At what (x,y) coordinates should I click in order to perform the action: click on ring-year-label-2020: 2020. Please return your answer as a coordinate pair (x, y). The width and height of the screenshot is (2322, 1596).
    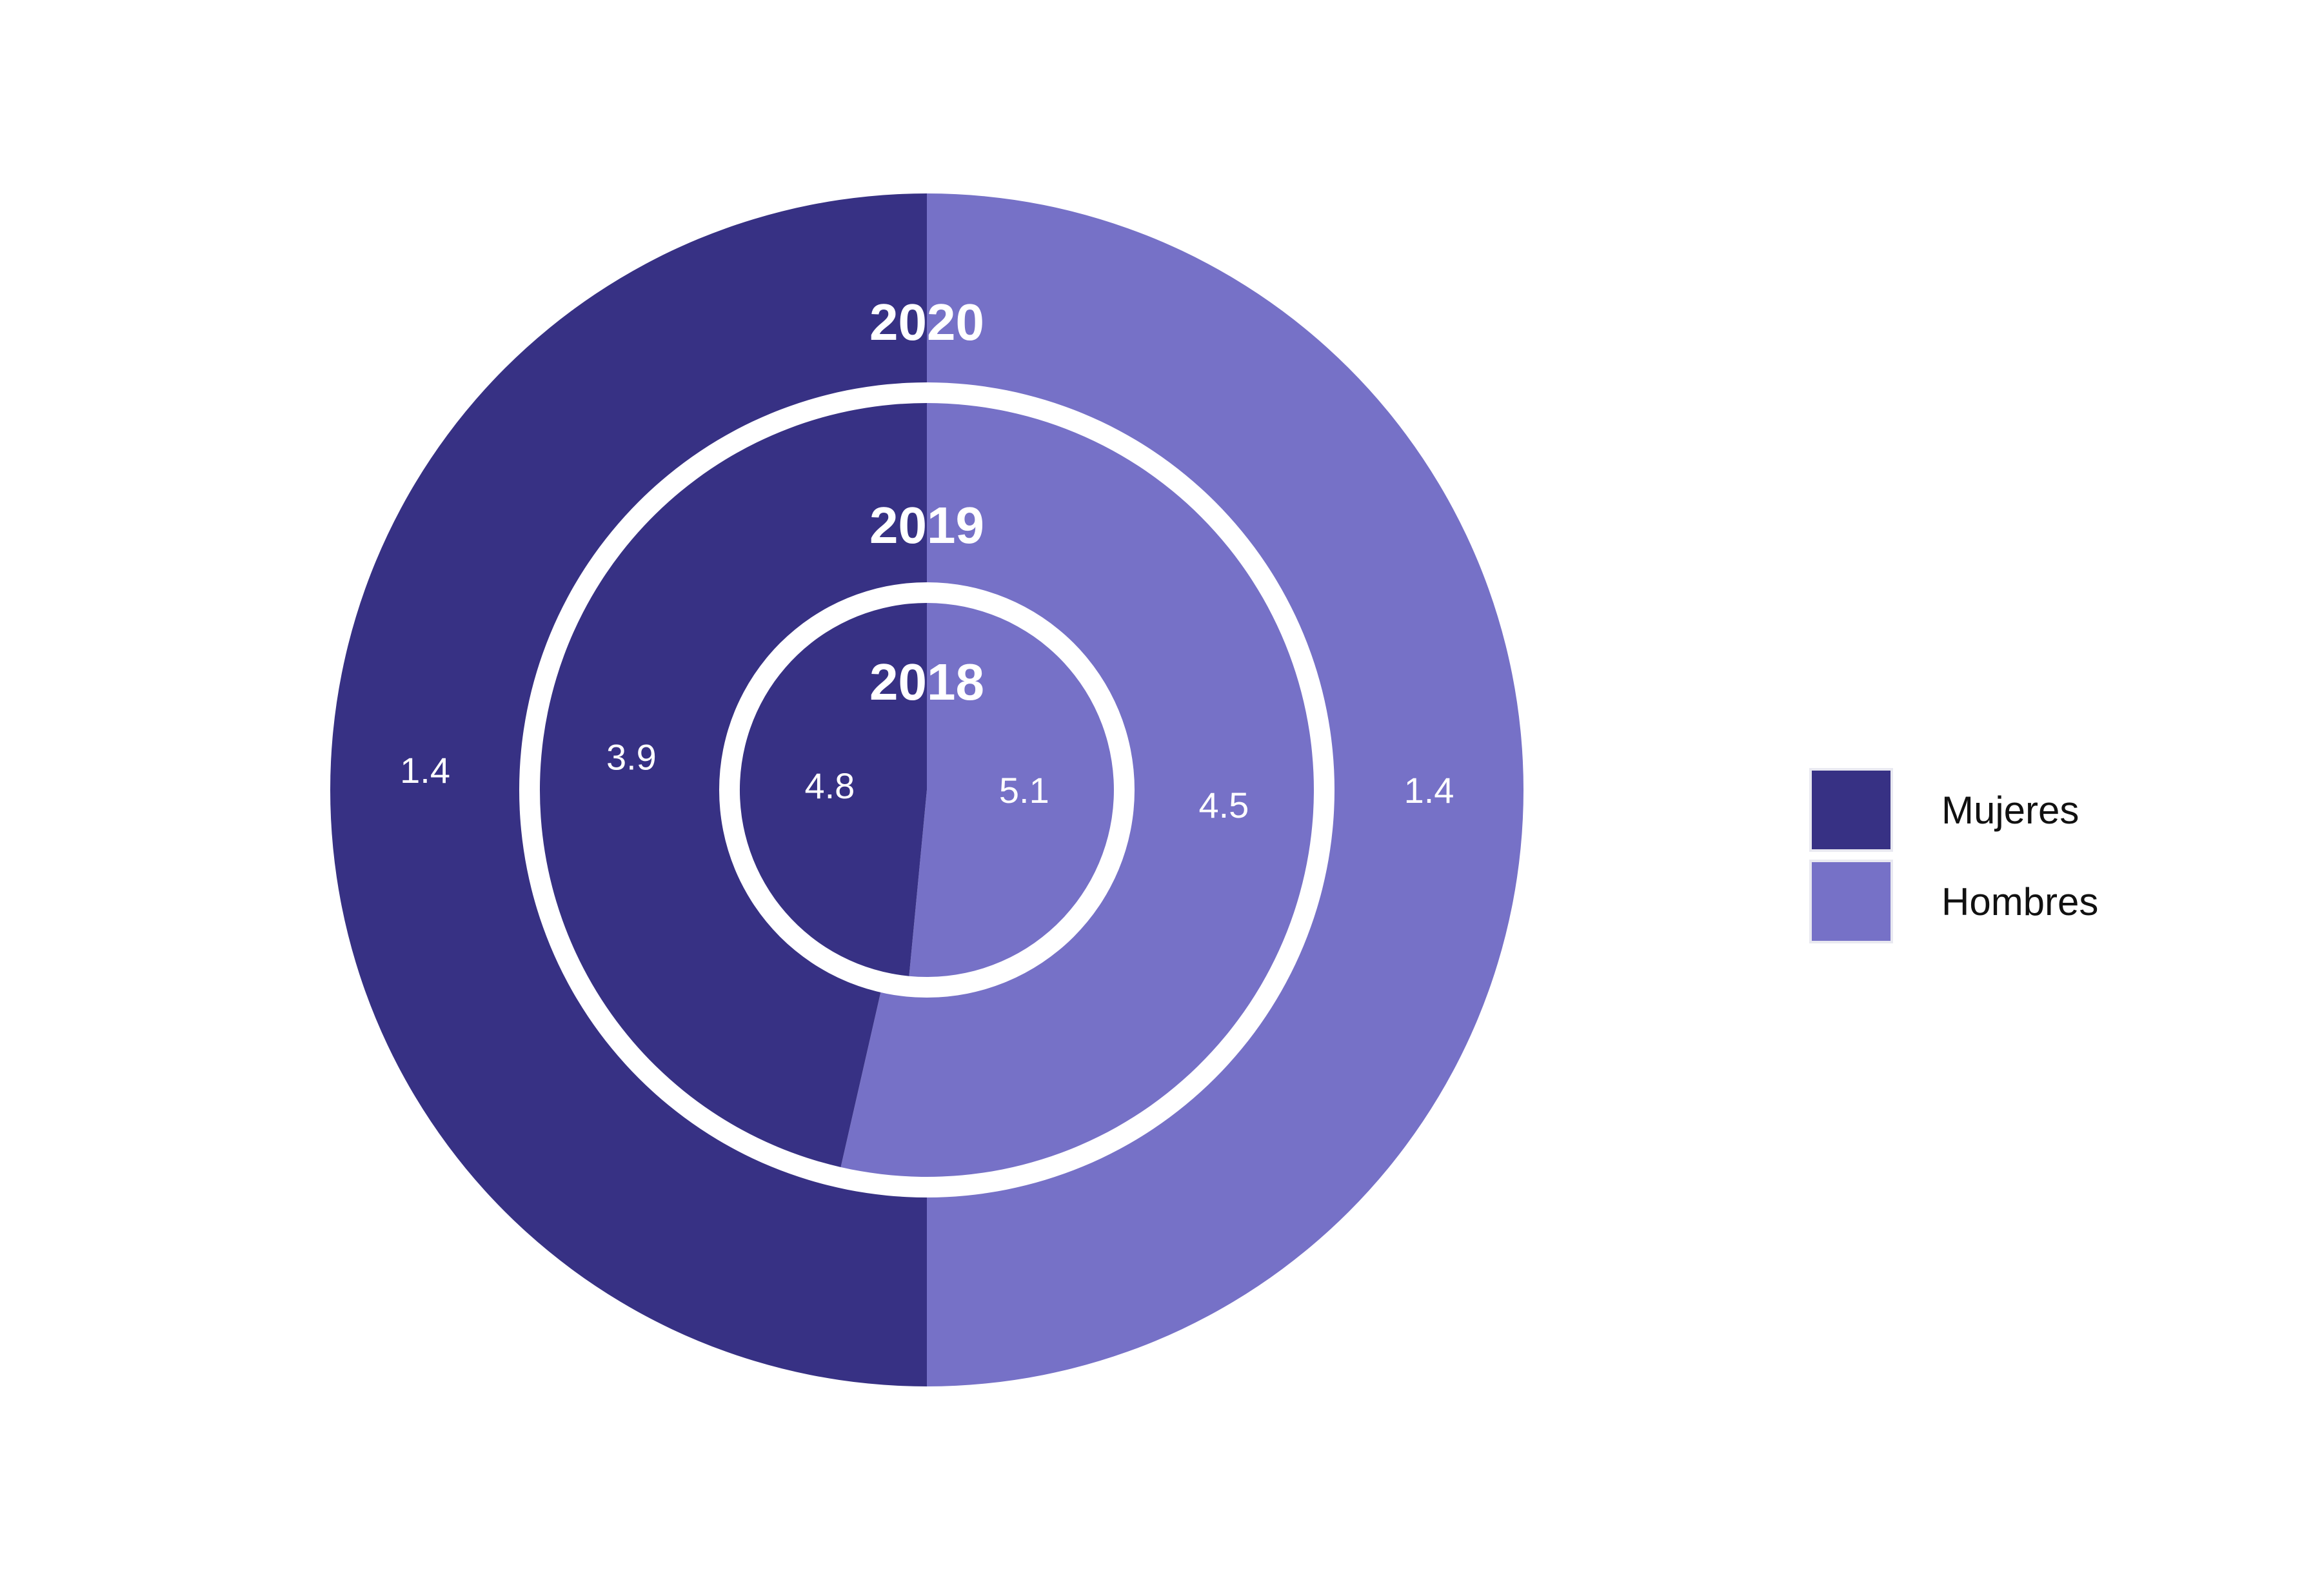
    Looking at the image, I should click on (927, 322).